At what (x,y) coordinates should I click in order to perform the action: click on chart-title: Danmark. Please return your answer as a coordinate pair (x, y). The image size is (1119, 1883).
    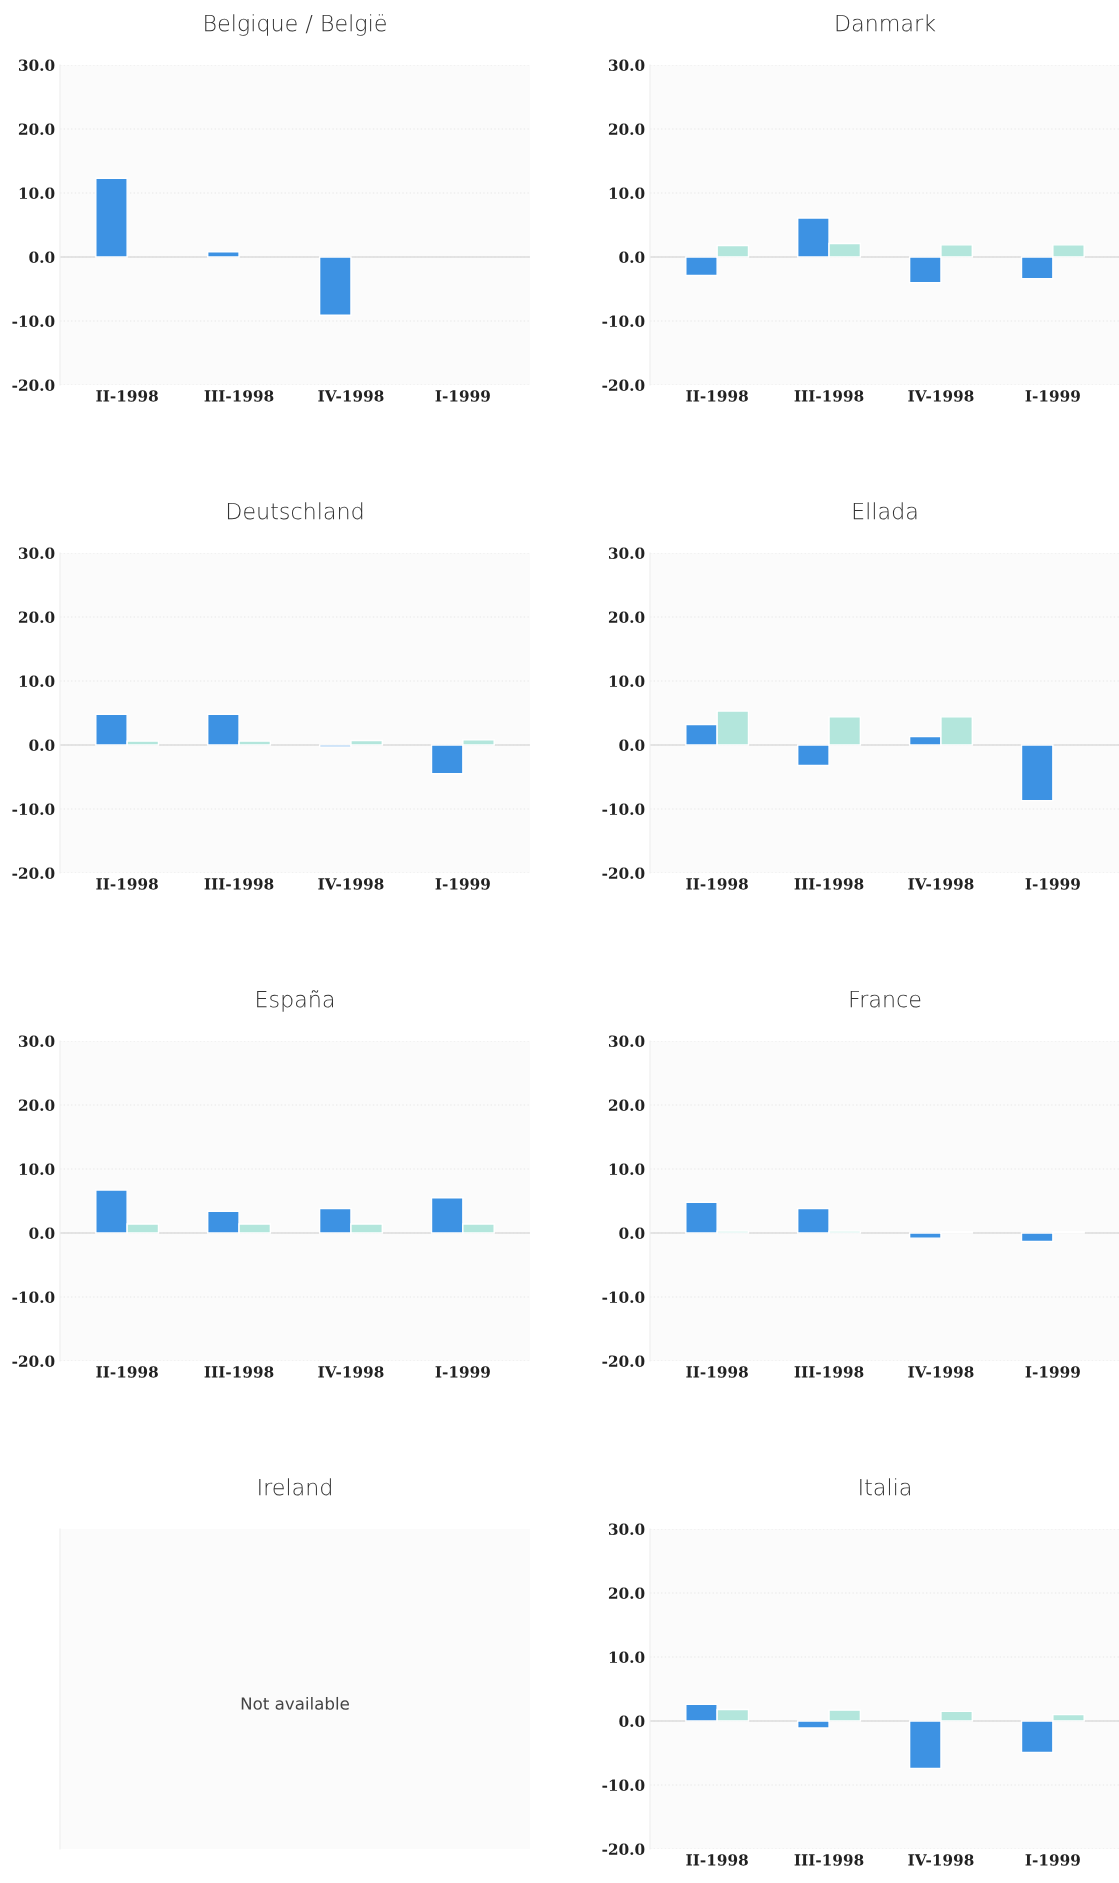
    Looking at the image, I should click on (886, 23).